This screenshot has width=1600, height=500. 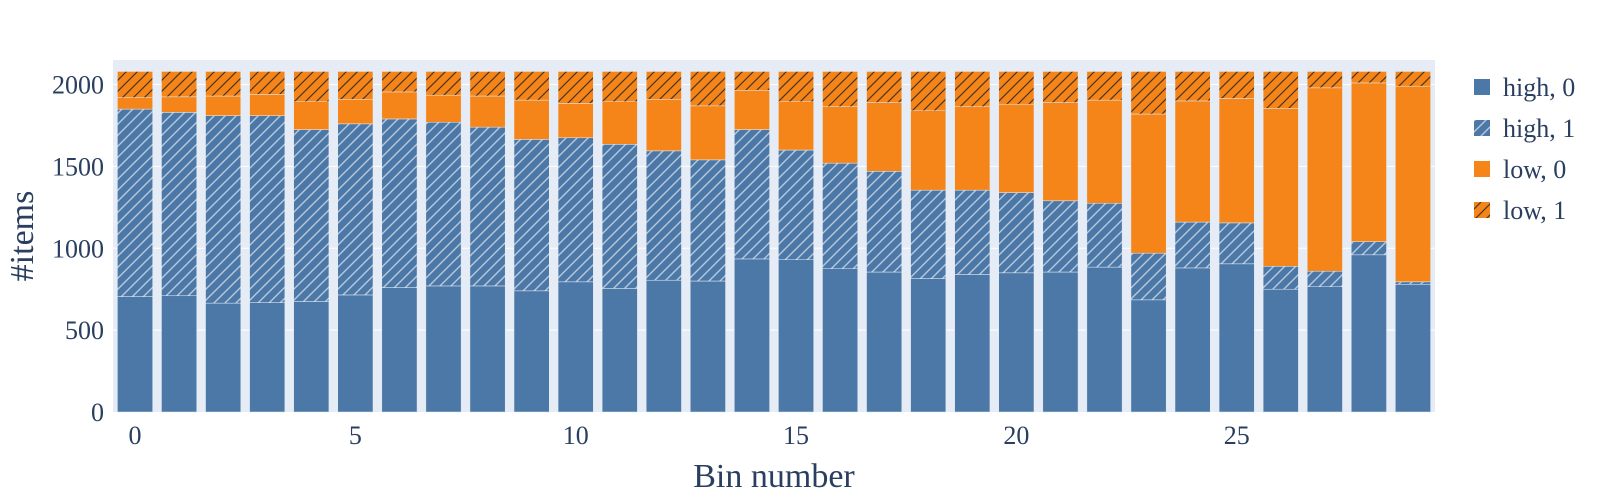 What do you see at coordinates (1524, 149) in the screenshot?
I see `legend: high, 0 high, 1 low, 0 low, 1` at bounding box center [1524, 149].